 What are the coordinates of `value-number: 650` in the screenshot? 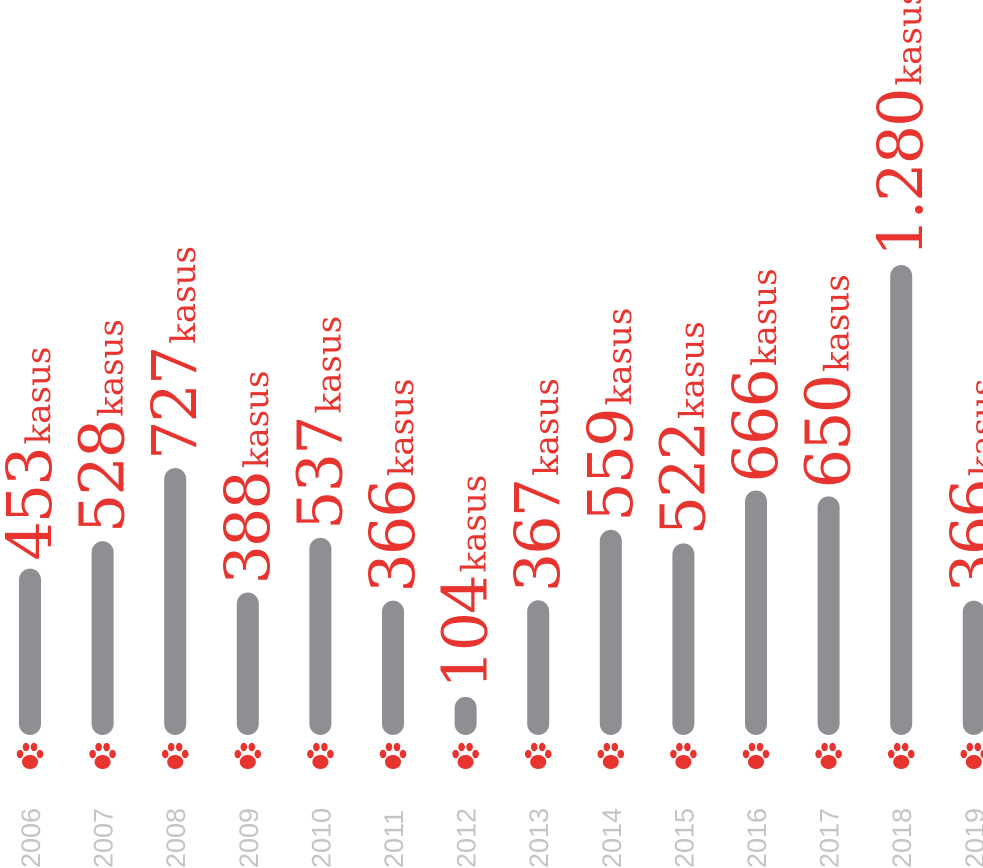 It's located at (828, 432).